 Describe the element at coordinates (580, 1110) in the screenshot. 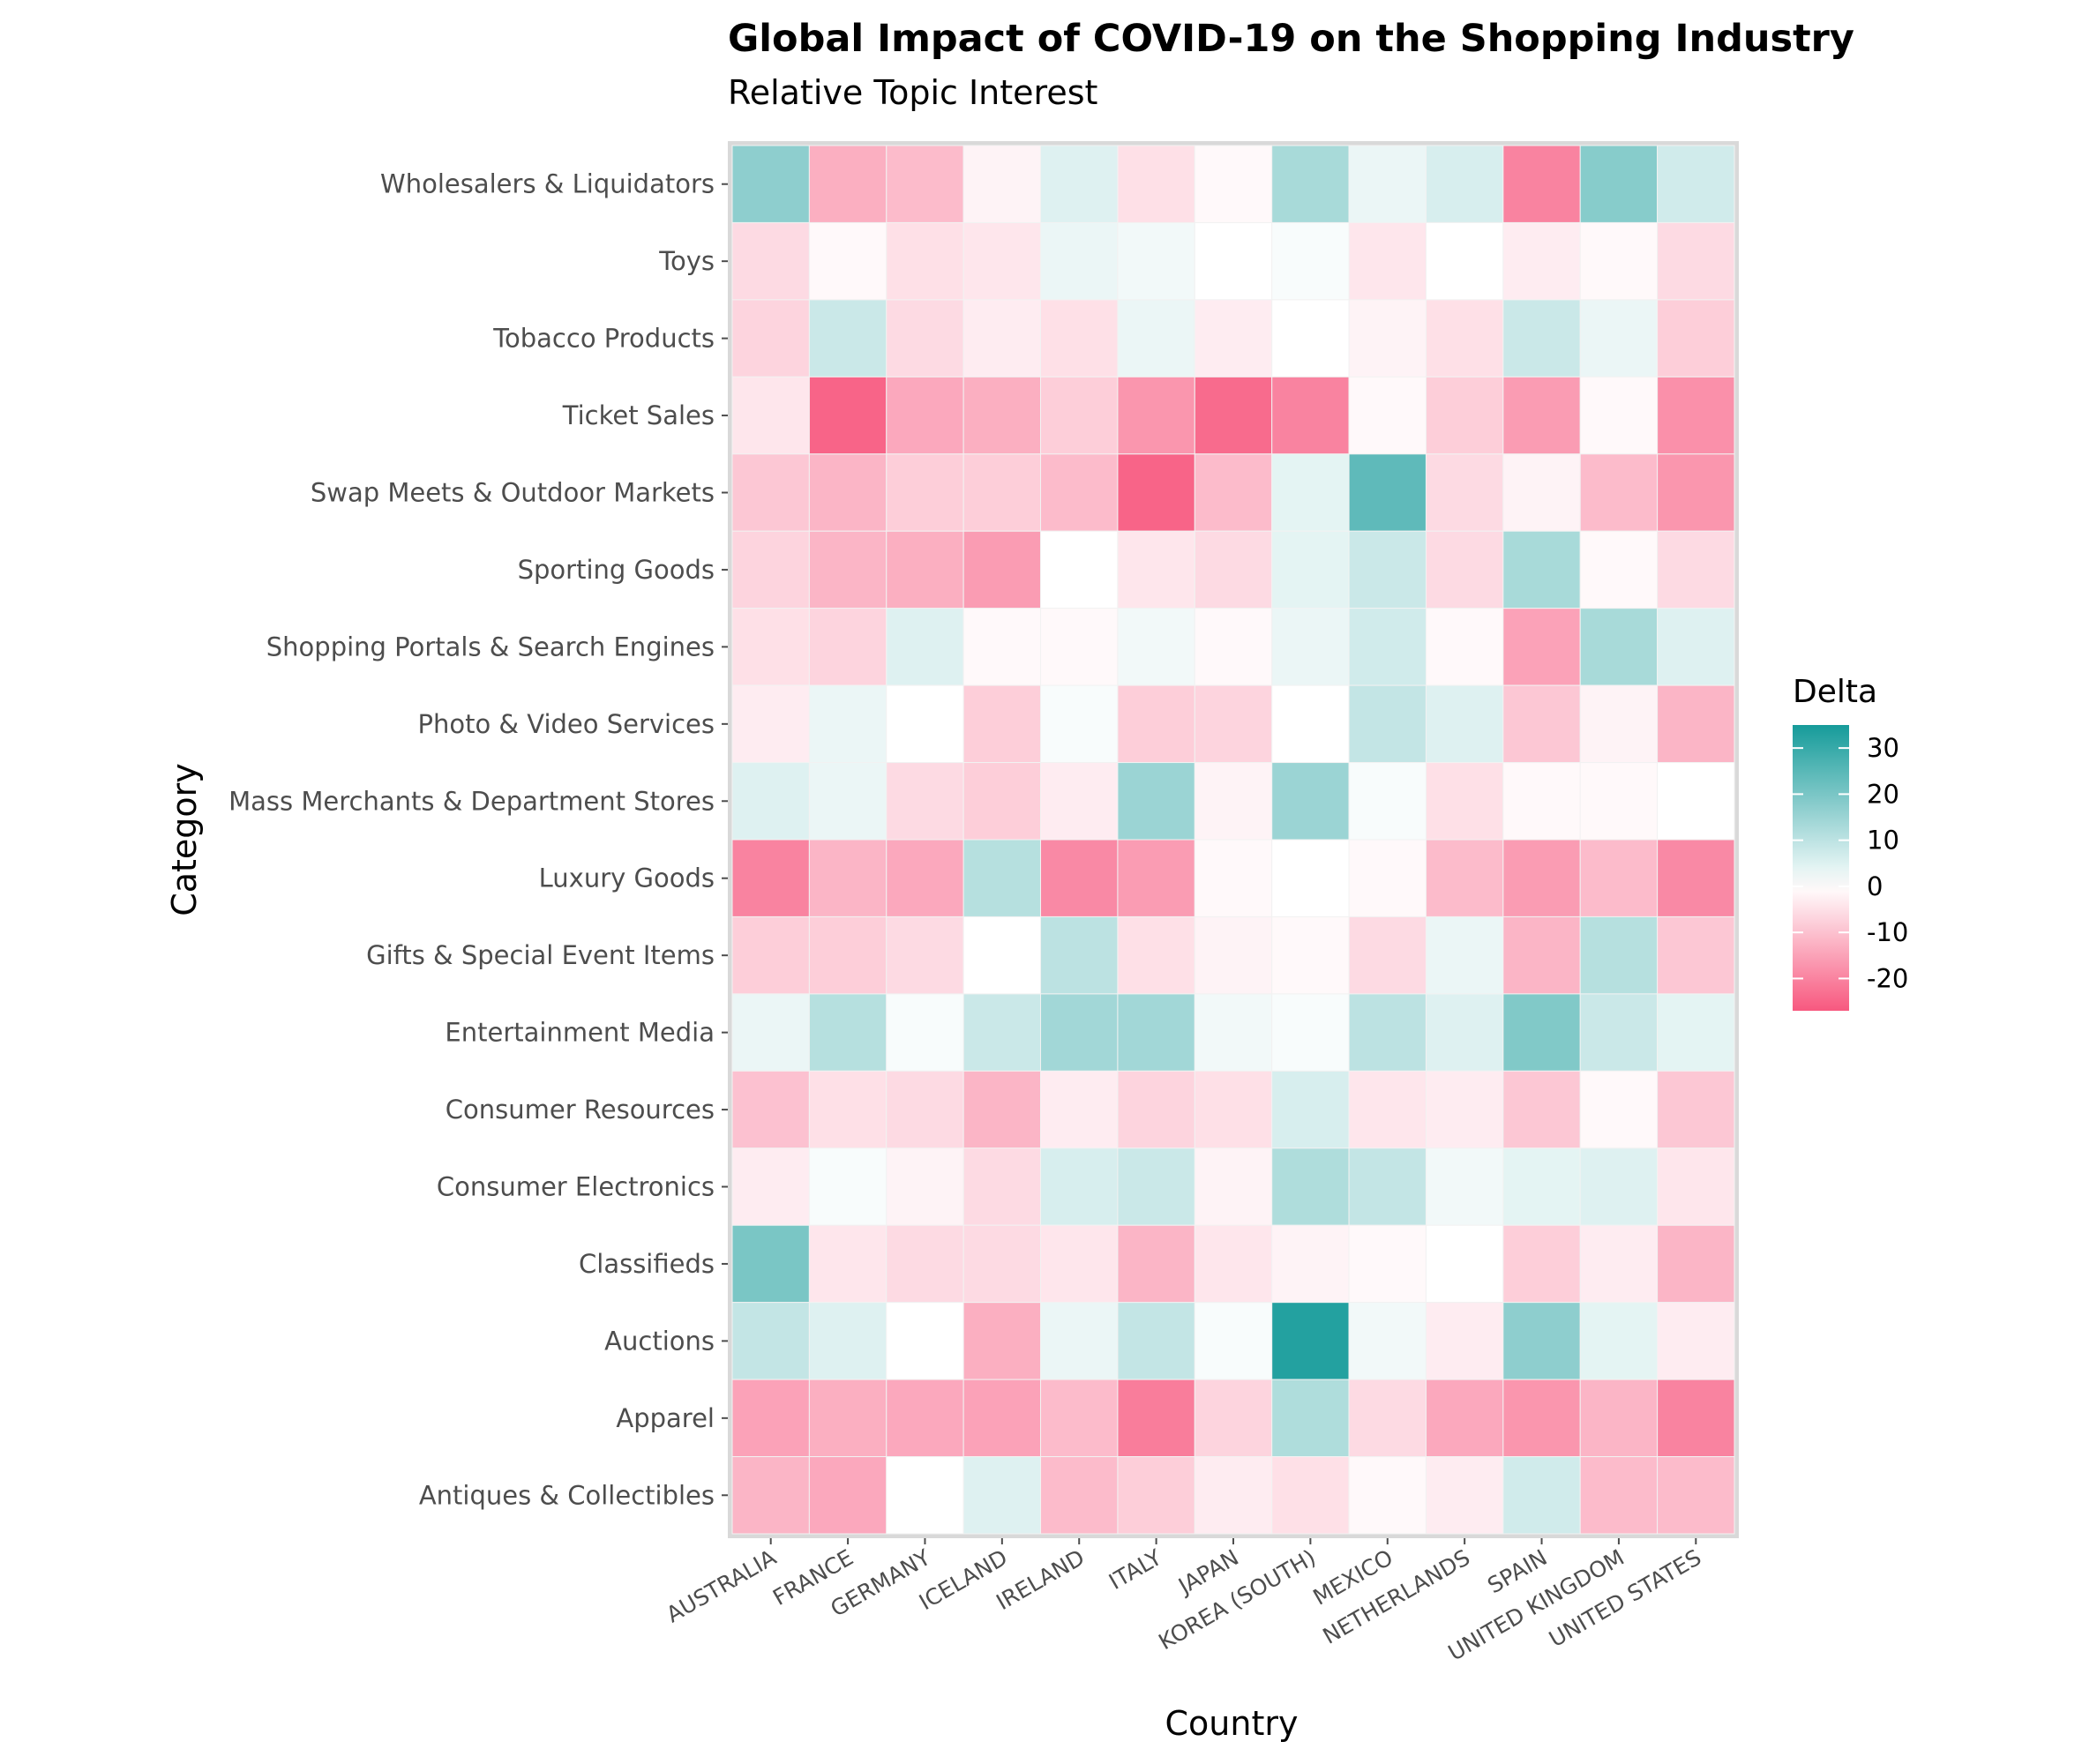

I see `y-tick-label: Consumer Resources` at that location.